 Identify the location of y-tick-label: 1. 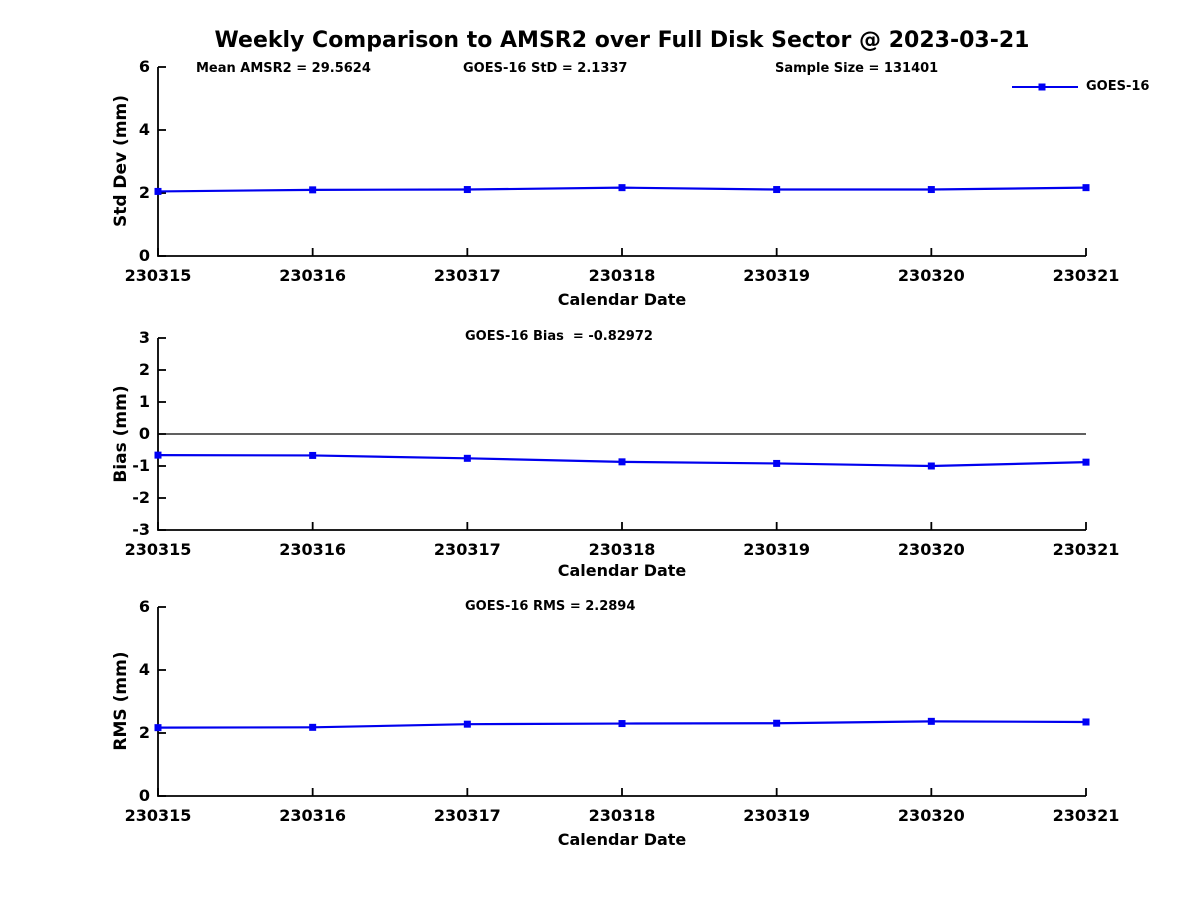
(144, 401).